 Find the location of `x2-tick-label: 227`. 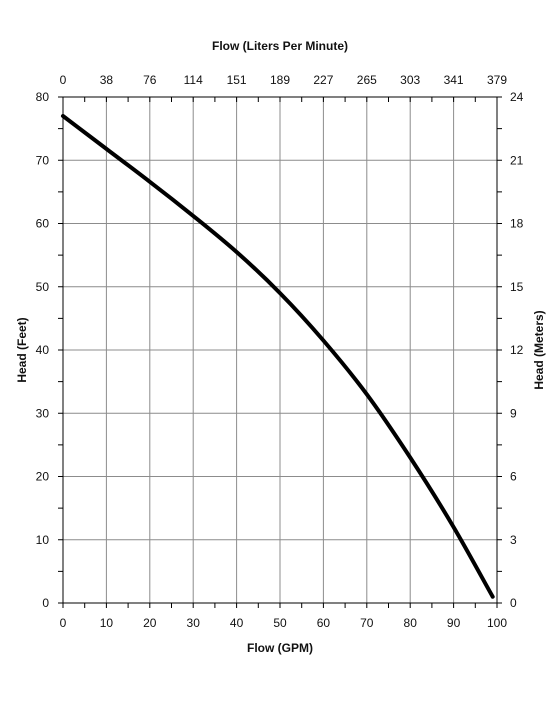

x2-tick-label: 227 is located at coordinates (323, 80).